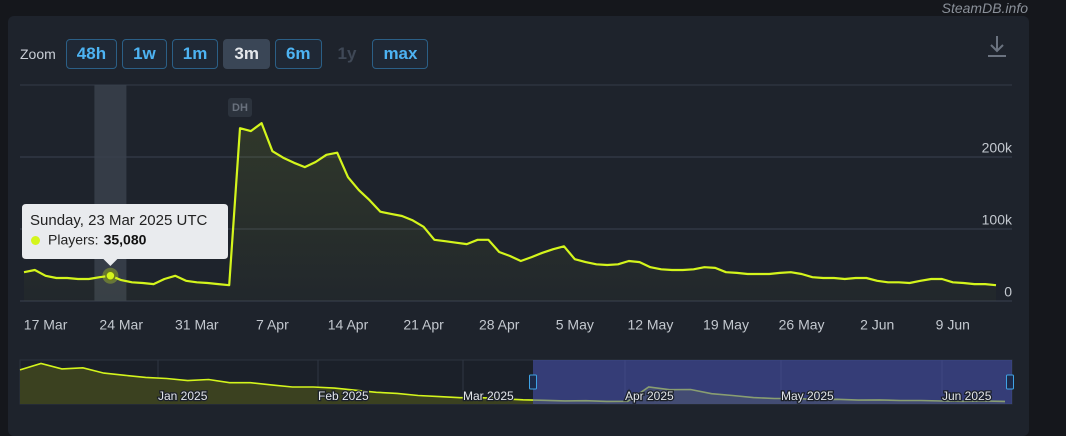 This screenshot has height=436, width=1066. I want to click on x-tick-label: 21 Apr, so click(423, 325).